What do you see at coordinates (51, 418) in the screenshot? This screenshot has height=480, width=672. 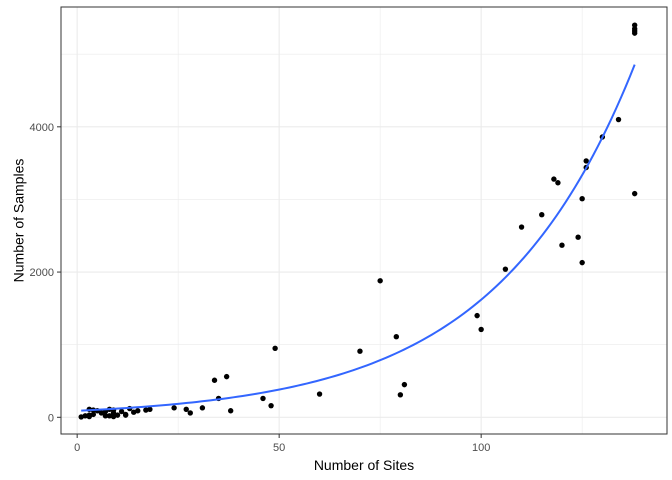 I see `y-tick-label: 0` at bounding box center [51, 418].